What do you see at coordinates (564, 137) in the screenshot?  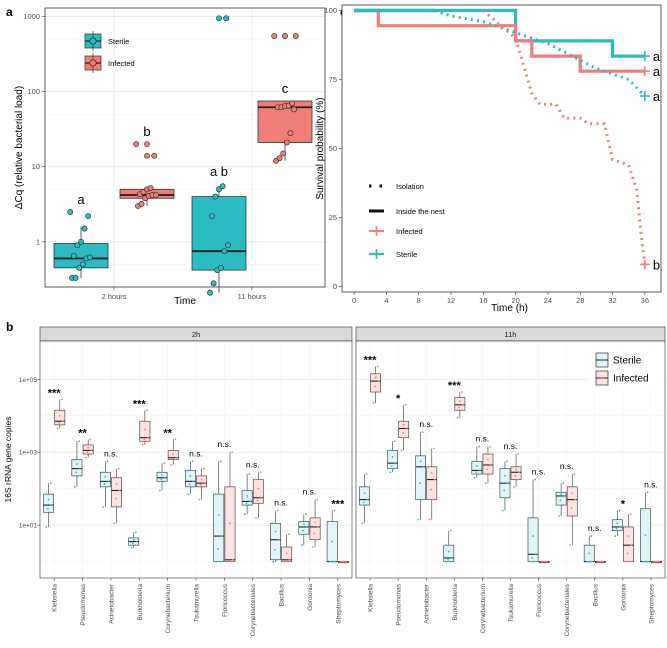 I see `survival-line-dotted` at bounding box center [564, 137].